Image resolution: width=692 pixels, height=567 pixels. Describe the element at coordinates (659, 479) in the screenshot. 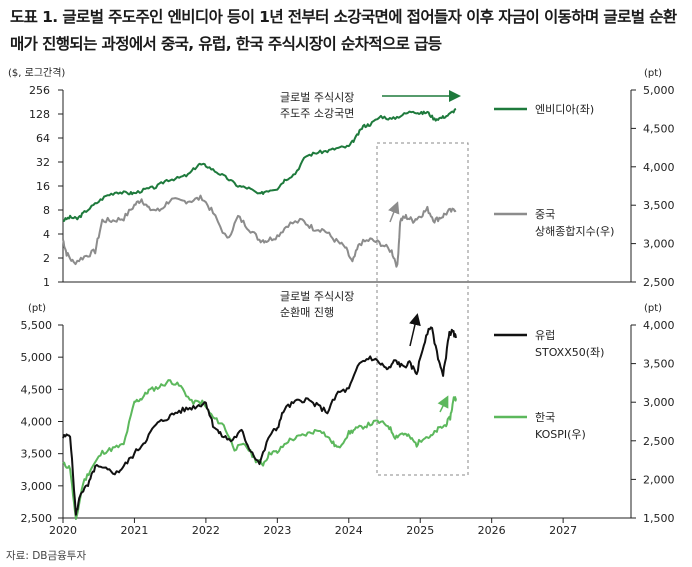

I see `bottom-right-tick-label: 2,000` at that location.